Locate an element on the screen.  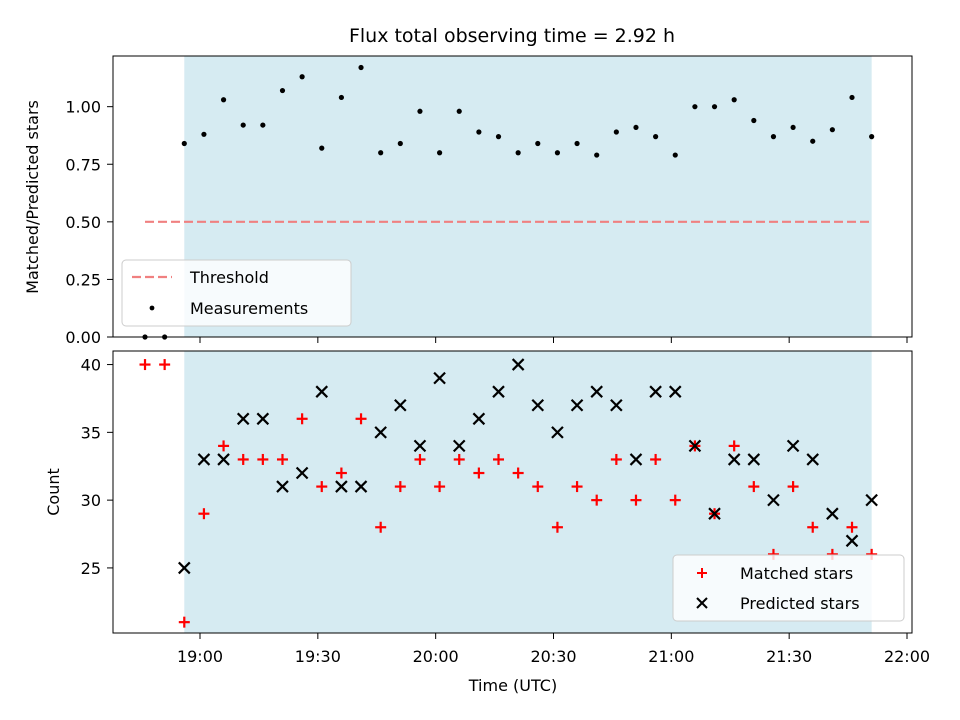
count-y-tick-label: 40 is located at coordinates (91, 365).